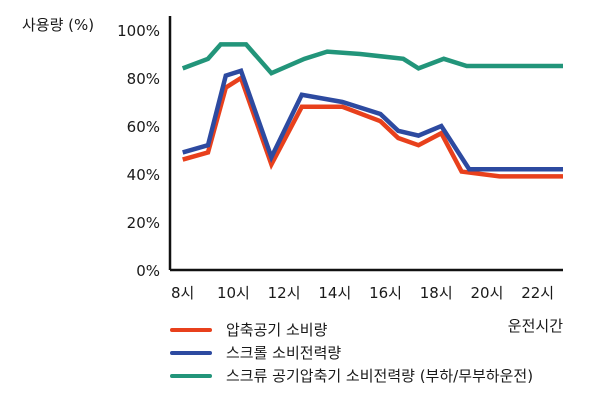 This screenshot has width=597, height=402. What do you see at coordinates (385, 293) in the screenshot?
I see `x-tick-label: 16시` at bounding box center [385, 293].